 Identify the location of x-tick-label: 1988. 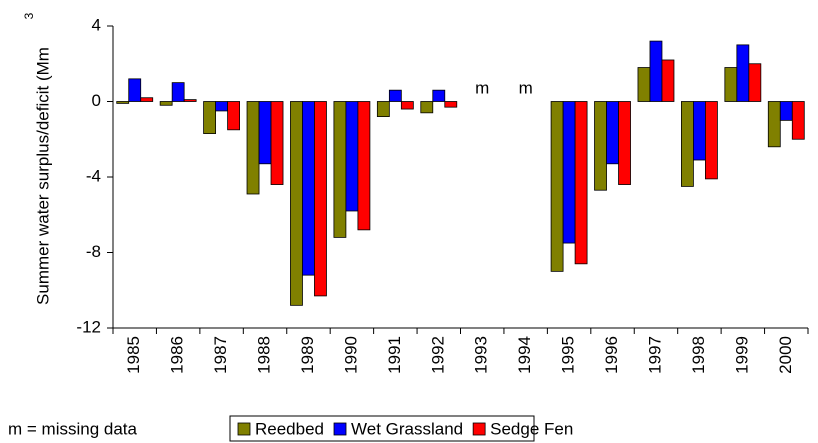
(264, 355).